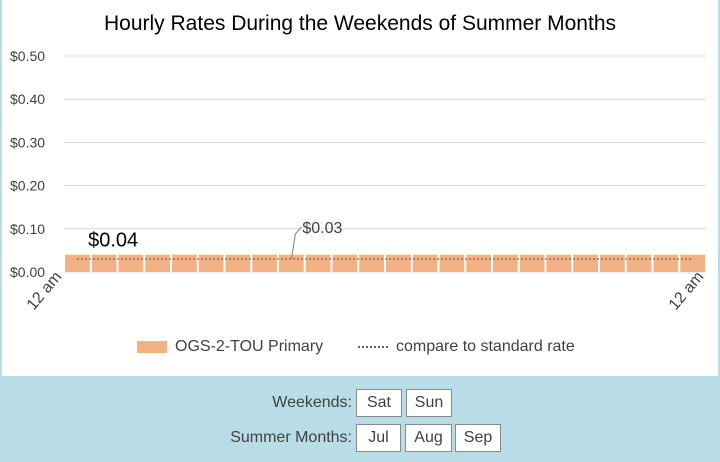  Describe the element at coordinates (322, 228) in the screenshot. I see `data-label-line: $0.03` at that location.